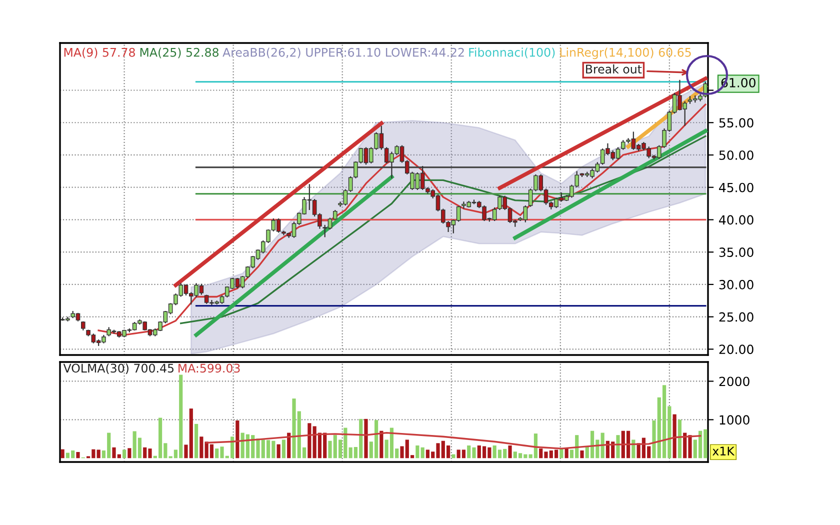 This screenshot has height=525, width=840. I want to click on y-tick-label: 45.00, so click(736, 187).